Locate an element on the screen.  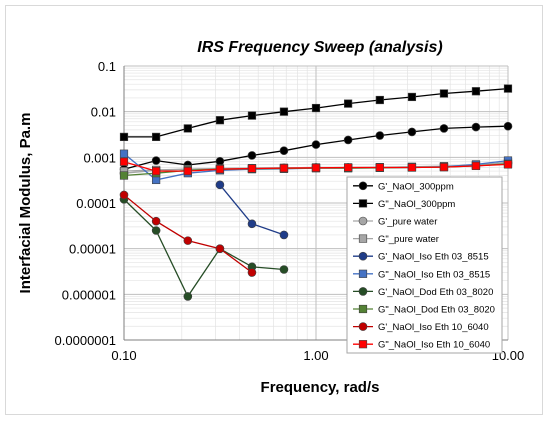
x-tick-label: 1.00 is located at coordinates (315, 355).